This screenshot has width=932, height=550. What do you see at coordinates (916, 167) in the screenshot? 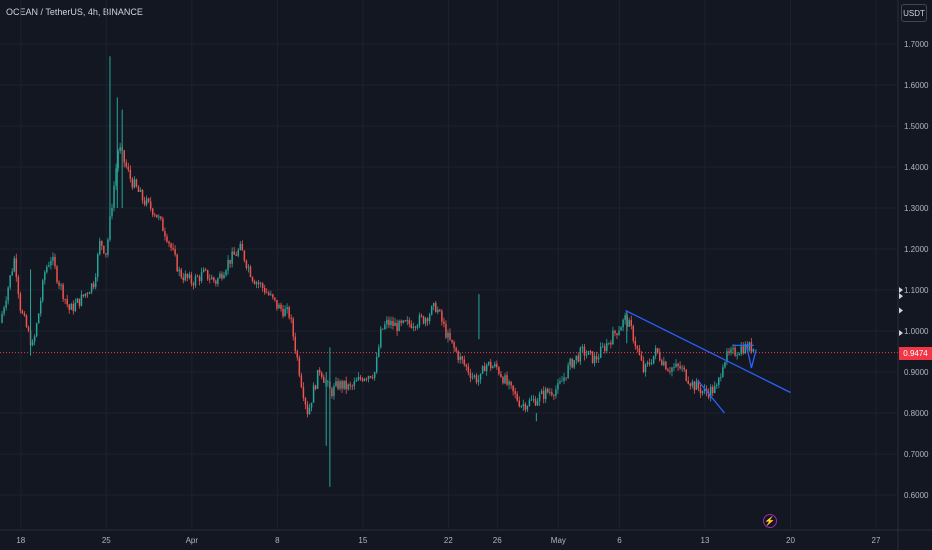
I see `y-tick-label: 1.4000` at bounding box center [916, 167].